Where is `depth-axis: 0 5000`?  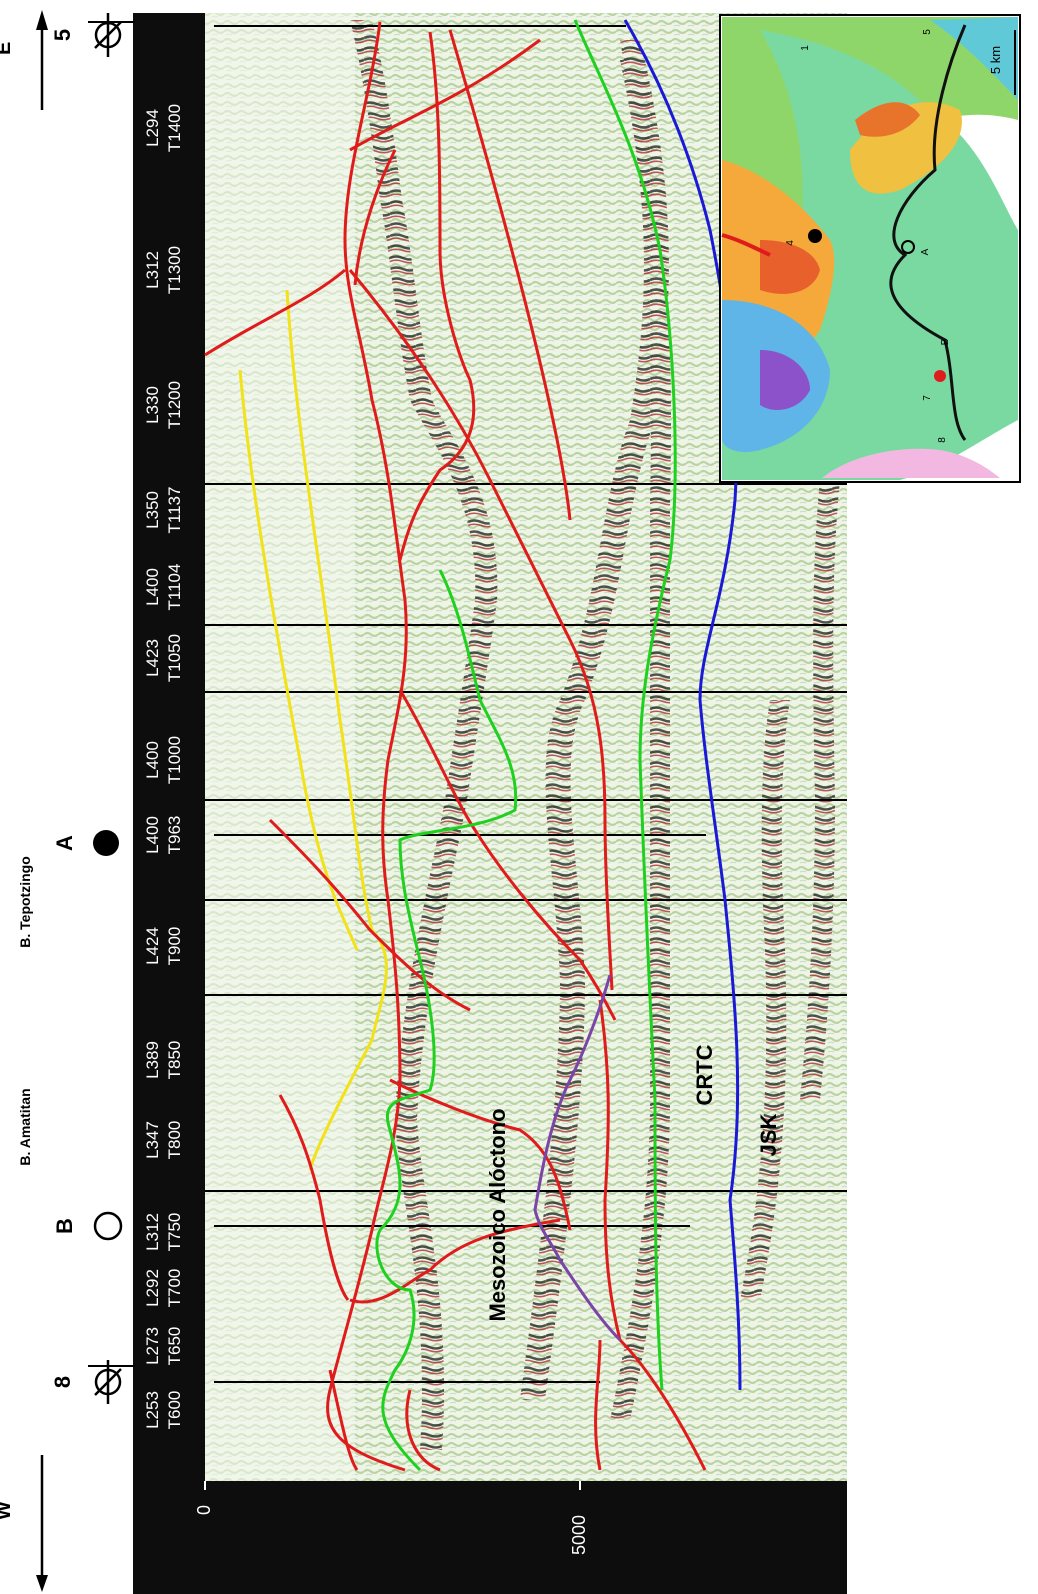
depth-axis: 0 5000 is located at coordinates (391, 1518).